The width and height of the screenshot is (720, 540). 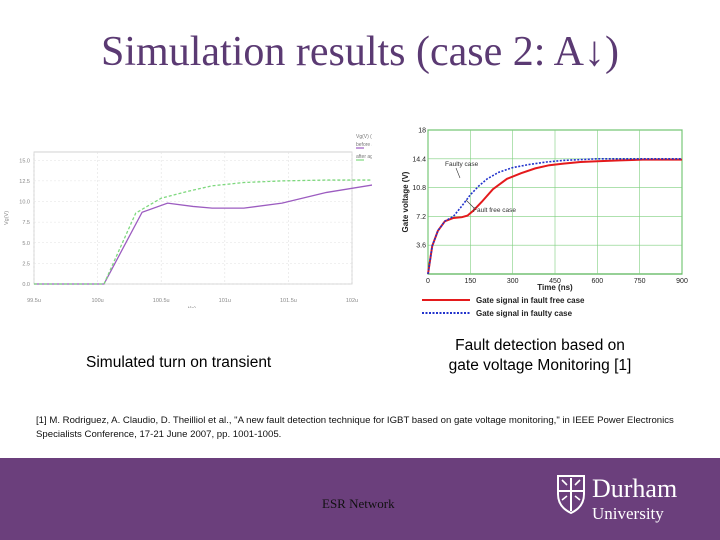 I want to click on y-tick-label: 10.8, so click(x=419, y=188).